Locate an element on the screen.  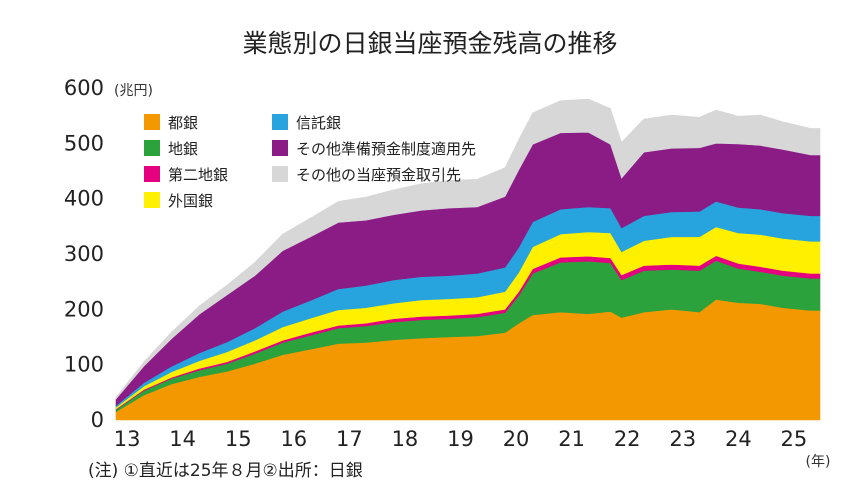
x-tick-label: 19 is located at coordinates (460, 439).